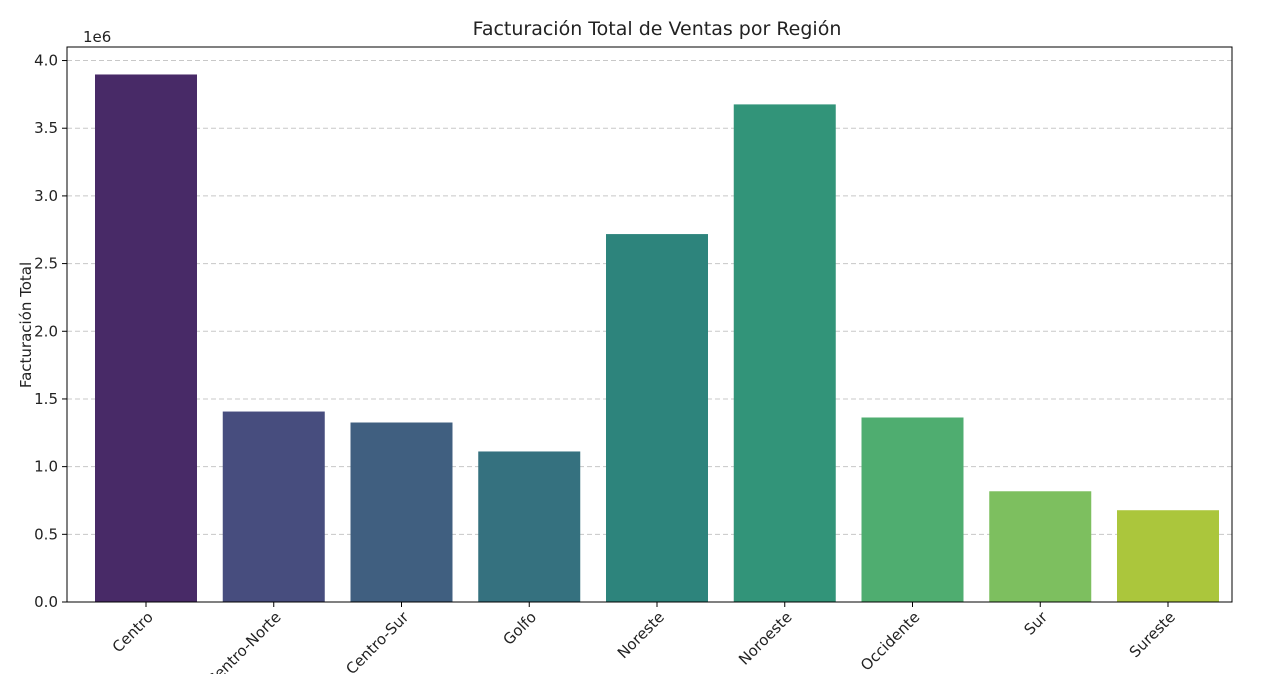 The width and height of the screenshot is (1274, 674). What do you see at coordinates (244, 641) in the screenshot?
I see `x-tick-label: Centro-Norte` at bounding box center [244, 641].